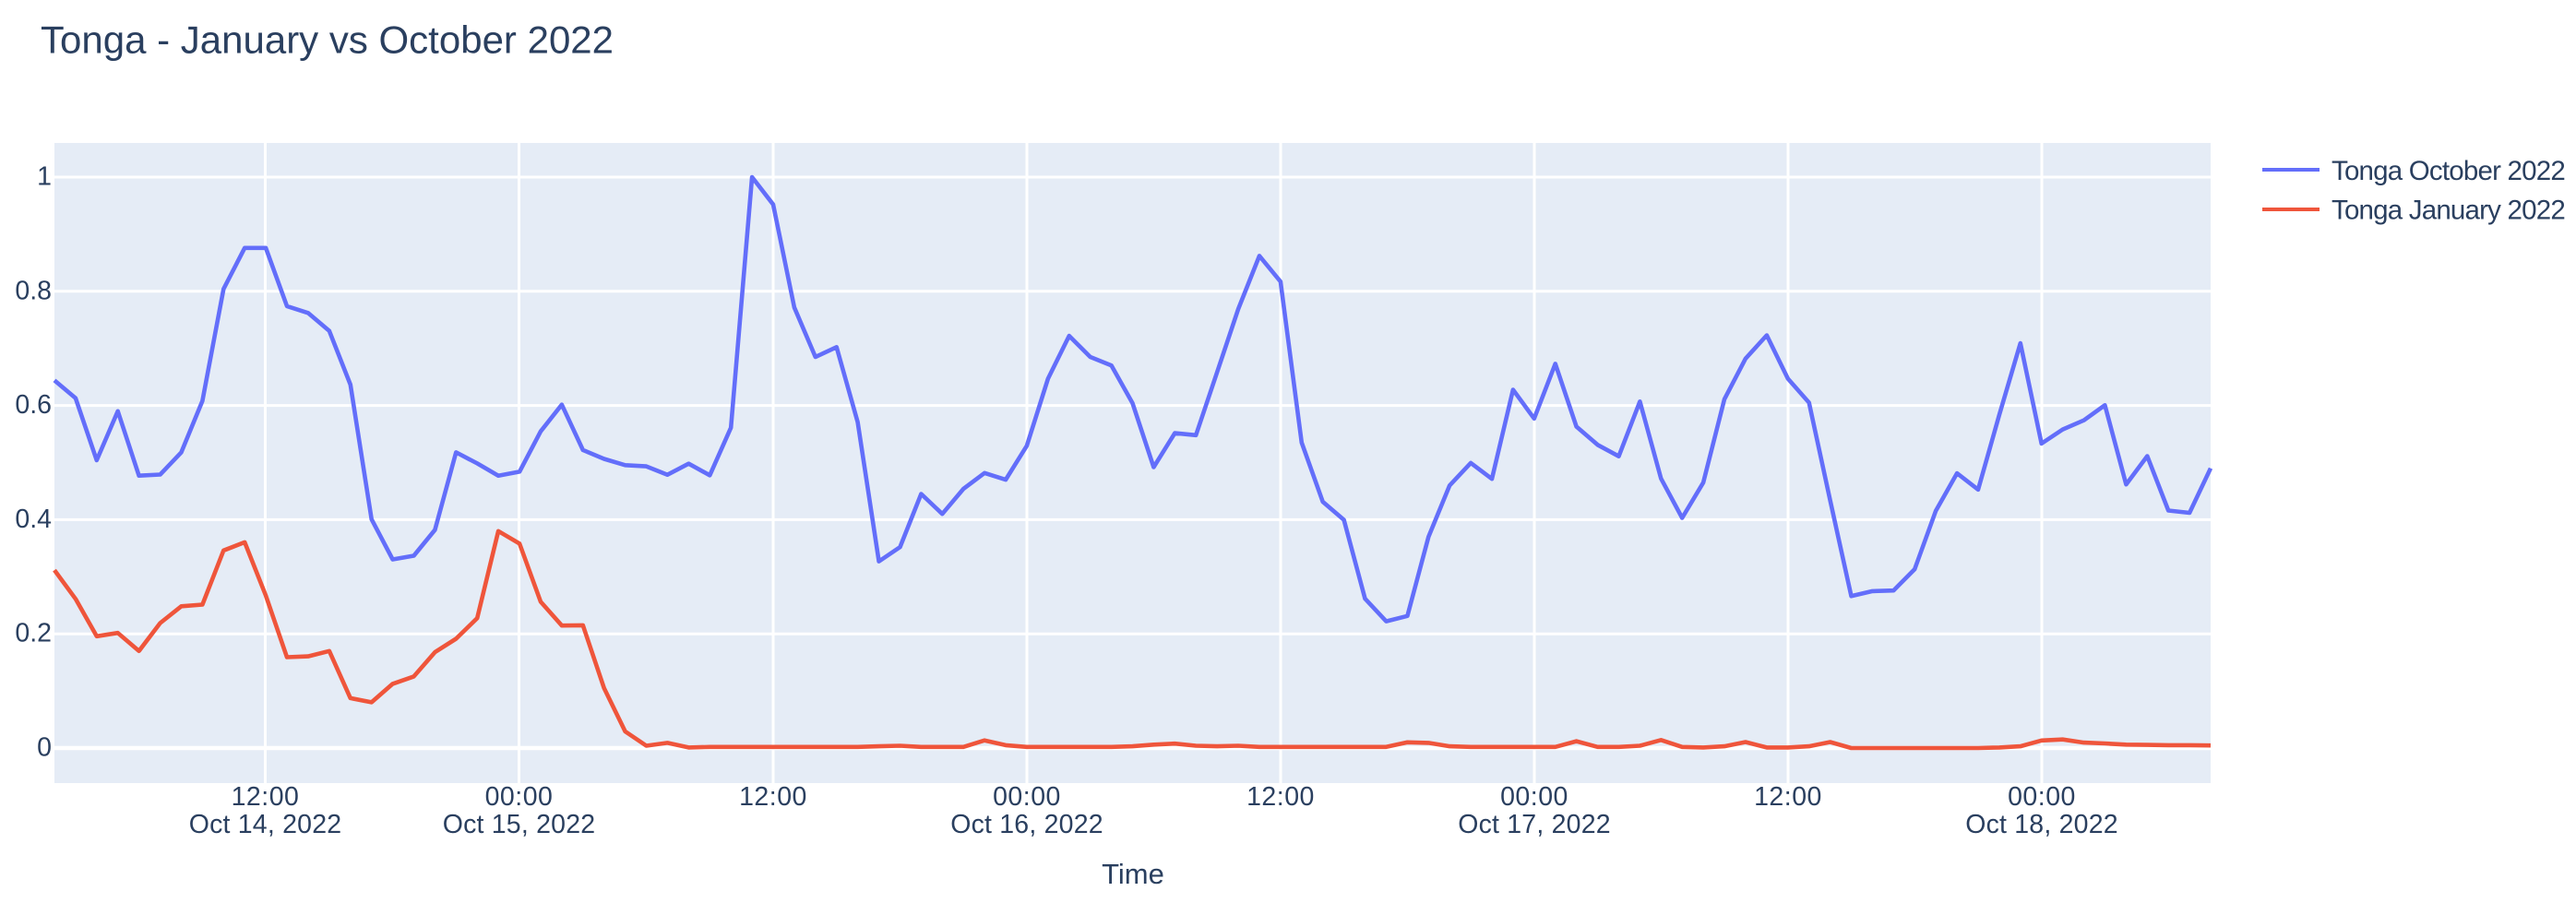 This screenshot has width=2576, height=903. What do you see at coordinates (265, 824) in the screenshot?
I see `svg-text: Oct 14, 2022` at bounding box center [265, 824].